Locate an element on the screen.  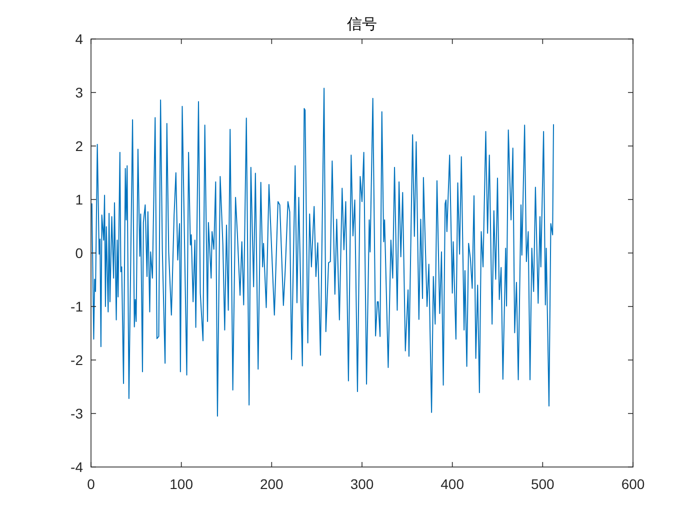
y-tick-label: 2 is located at coordinates (79, 146).